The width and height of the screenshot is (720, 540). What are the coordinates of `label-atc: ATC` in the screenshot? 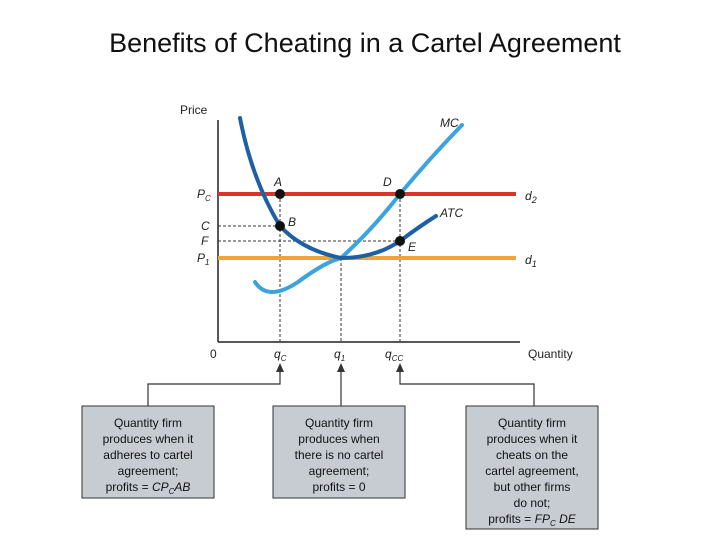 It's located at (451, 213).